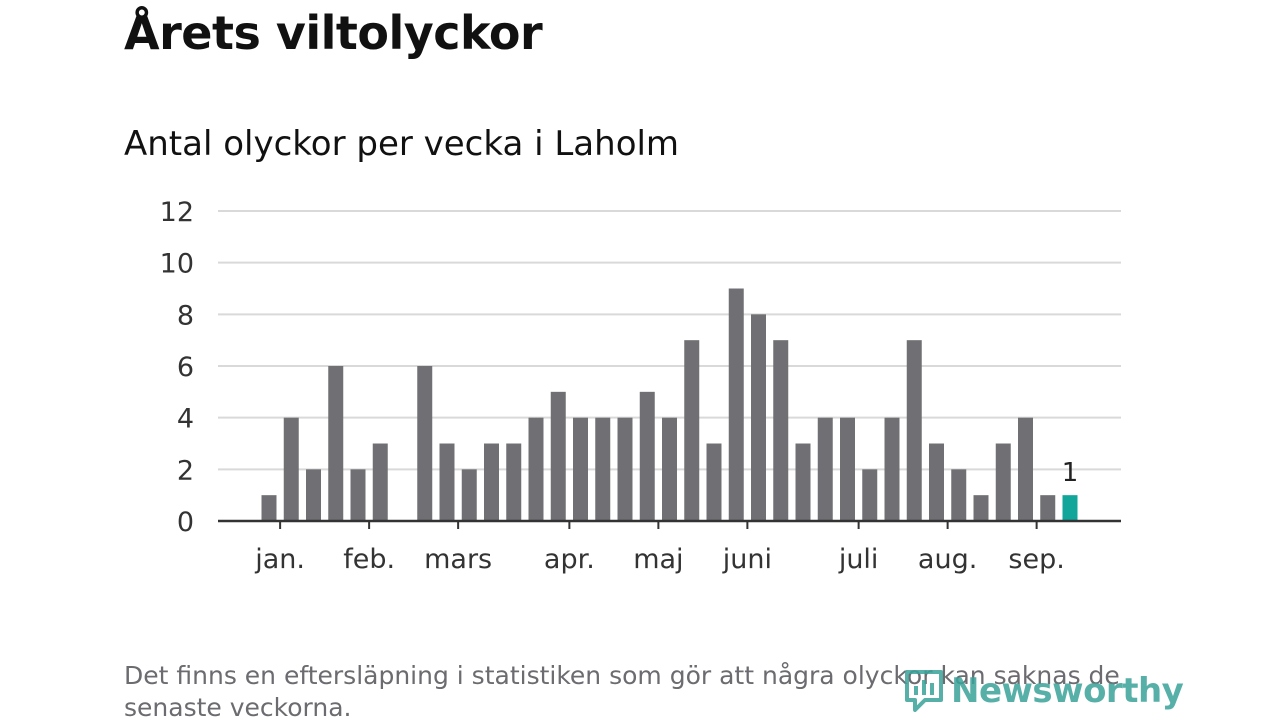  I want to click on newsworthy-logo-text: Newsworthy, so click(1067, 691).